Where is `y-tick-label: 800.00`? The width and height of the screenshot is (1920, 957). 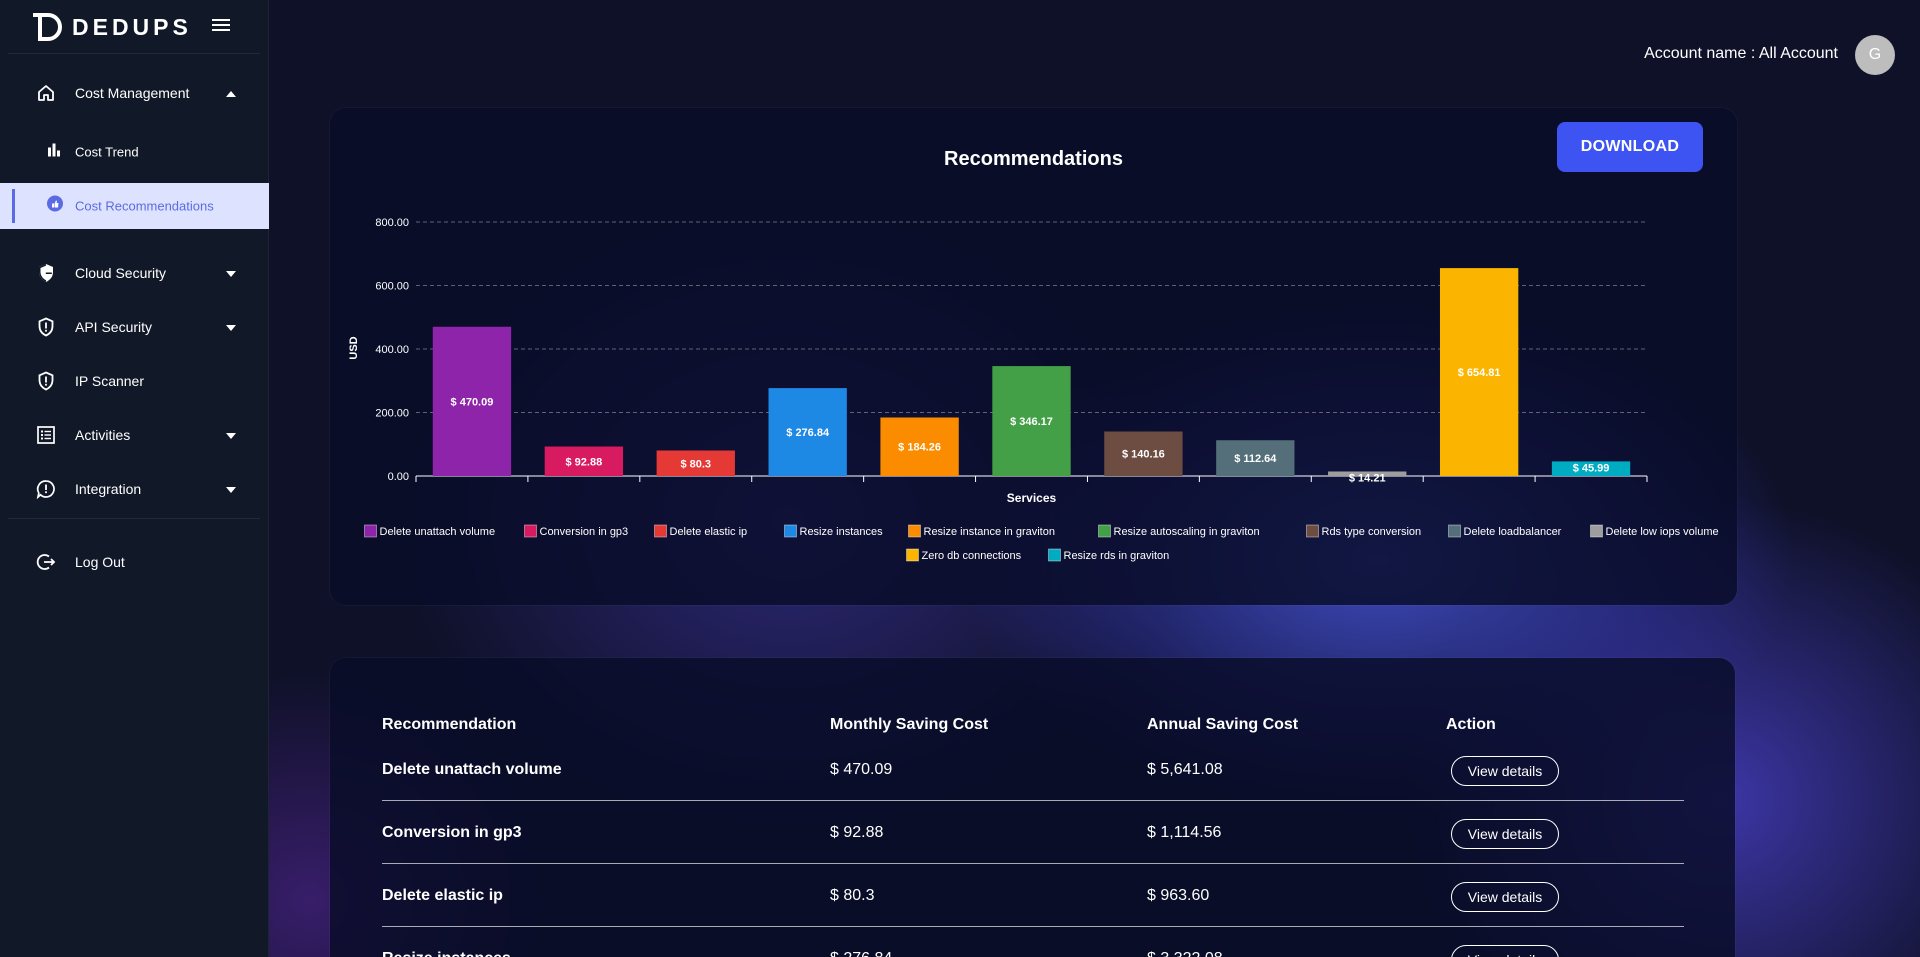 y-tick-label: 800.00 is located at coordinates (392, 223).